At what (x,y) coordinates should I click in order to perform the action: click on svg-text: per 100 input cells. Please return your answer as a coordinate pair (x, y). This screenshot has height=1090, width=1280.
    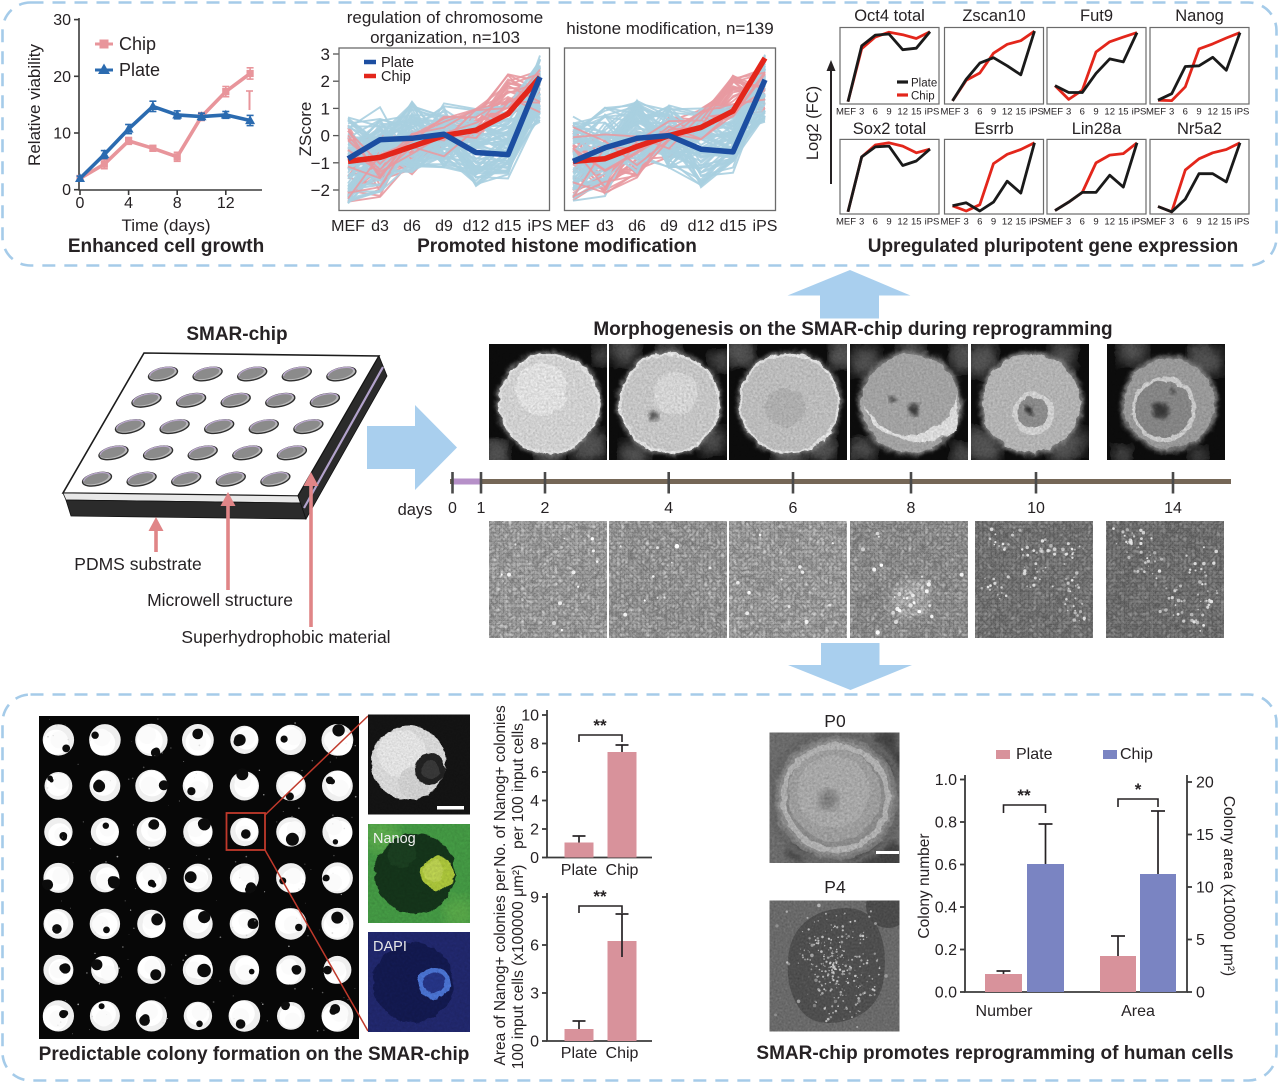
    Looking at the image, I should click on (518, 786).